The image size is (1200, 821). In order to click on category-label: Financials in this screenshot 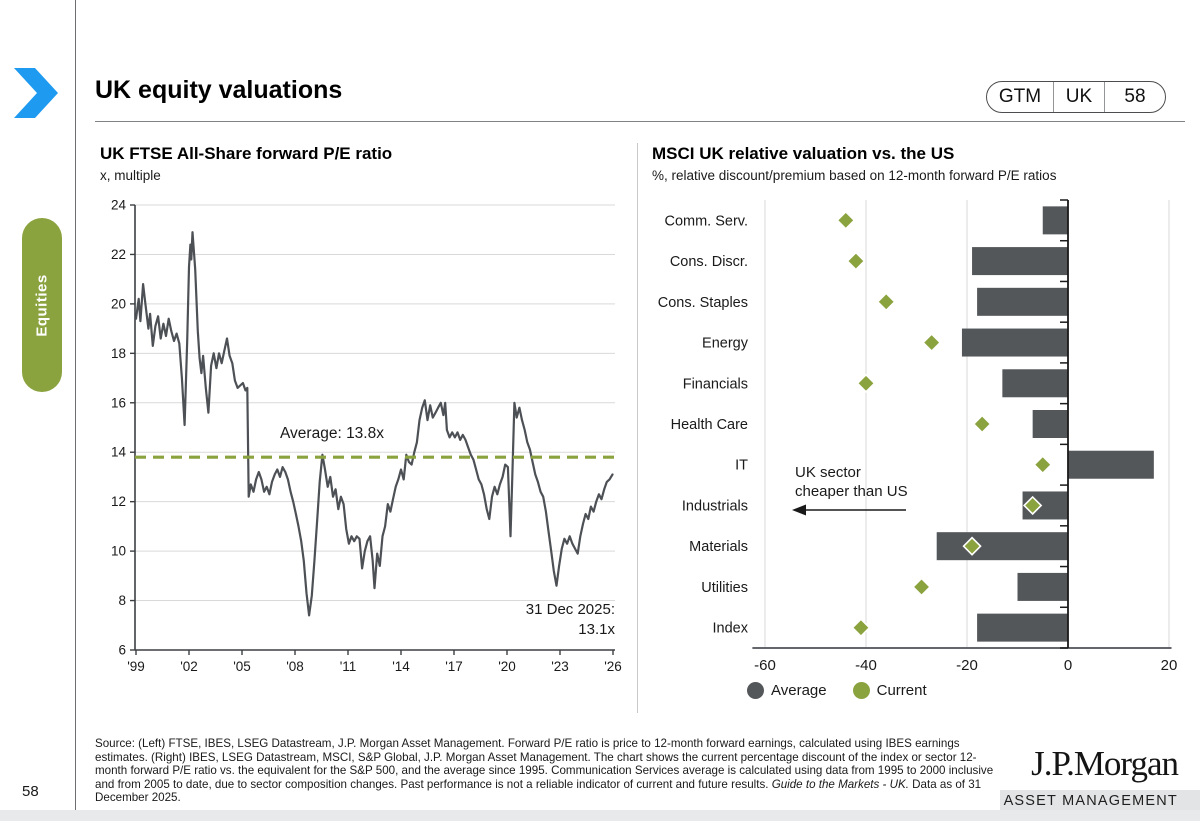, I will do `click(715, 384)`.